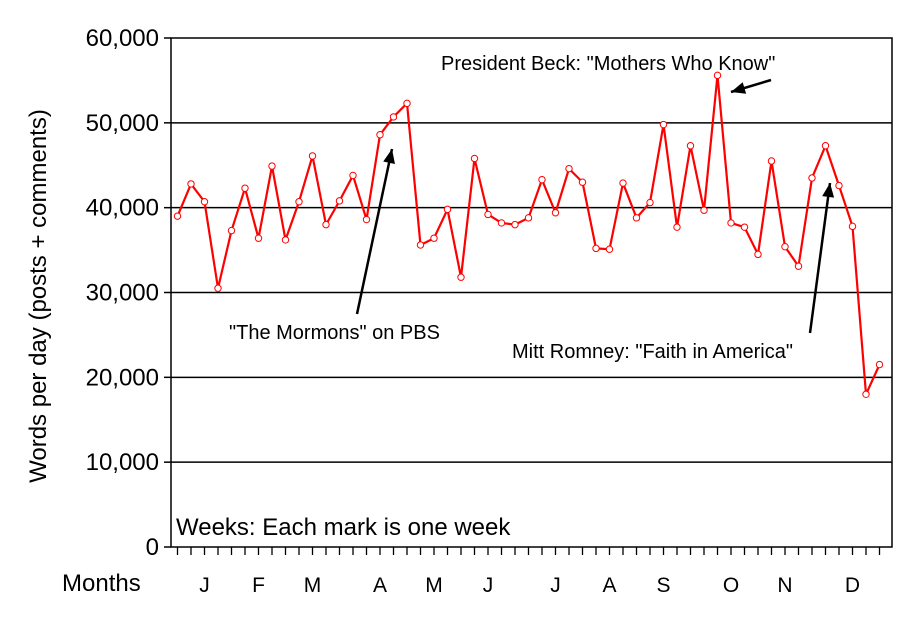  Describe the element at coordinates (258, 585) in the screenshot. I see `month-label: F` at that location.